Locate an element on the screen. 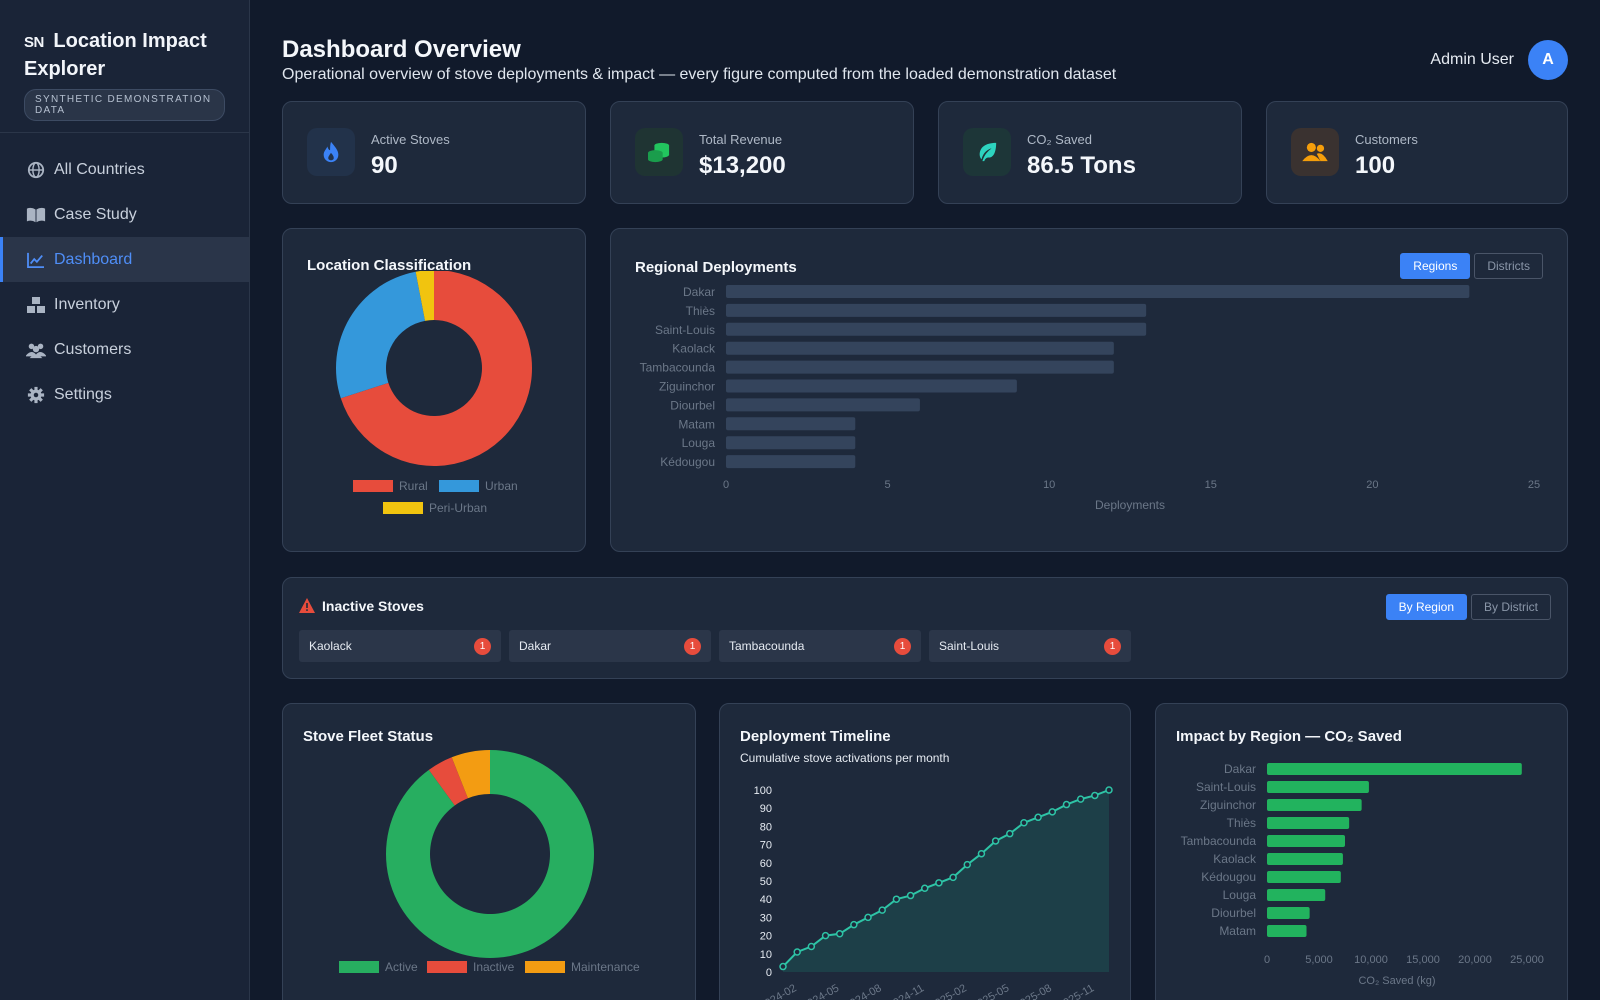 The image size is (1600, 1000). boxes-icon is located at coordinates (36, 305).